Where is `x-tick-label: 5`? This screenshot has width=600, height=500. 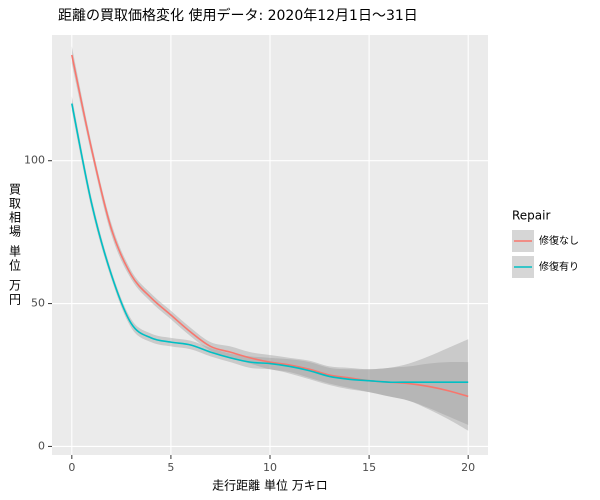
x-tick-label: 5 is located at coordinates (170, 467).